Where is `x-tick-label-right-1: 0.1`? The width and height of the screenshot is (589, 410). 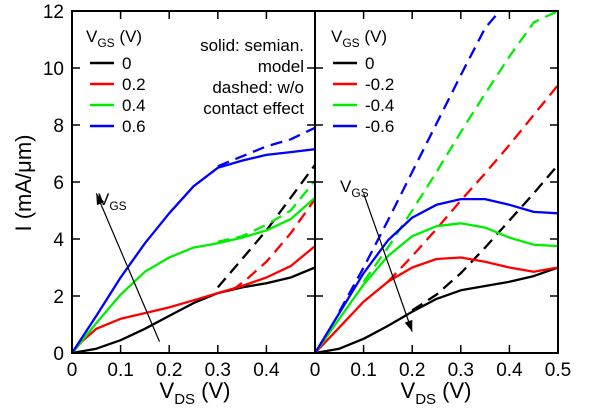
x-tick-label-right-1: 0.1 is located at coordinates (363, 370).